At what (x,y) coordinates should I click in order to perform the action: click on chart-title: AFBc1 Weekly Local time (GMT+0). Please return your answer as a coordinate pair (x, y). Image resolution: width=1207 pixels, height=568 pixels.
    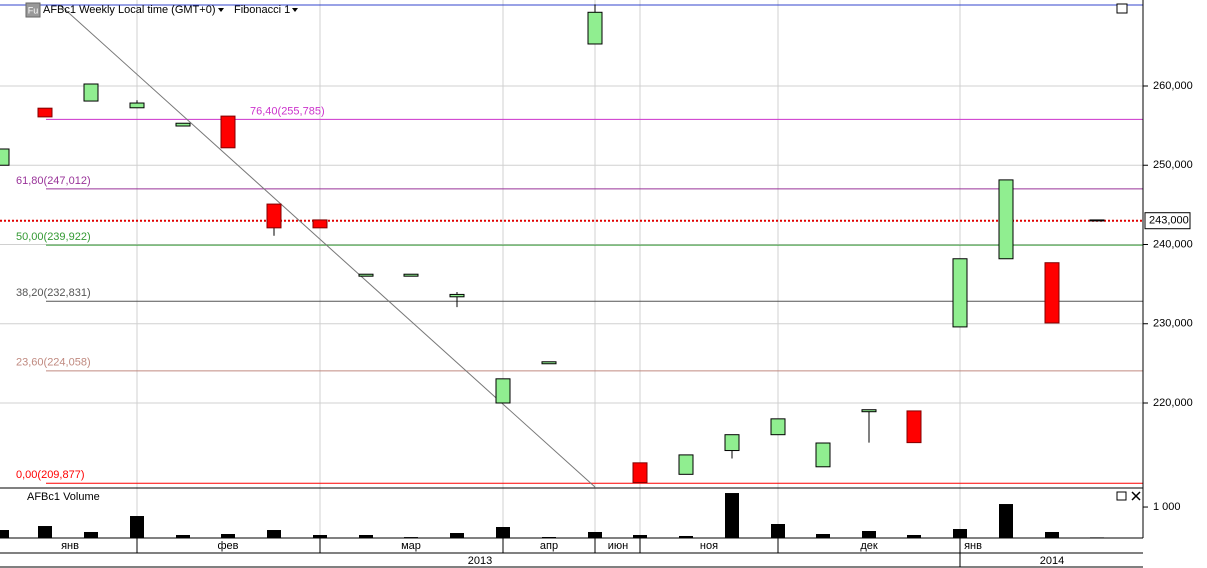
    Looking at the image, I should click on (129, 10).